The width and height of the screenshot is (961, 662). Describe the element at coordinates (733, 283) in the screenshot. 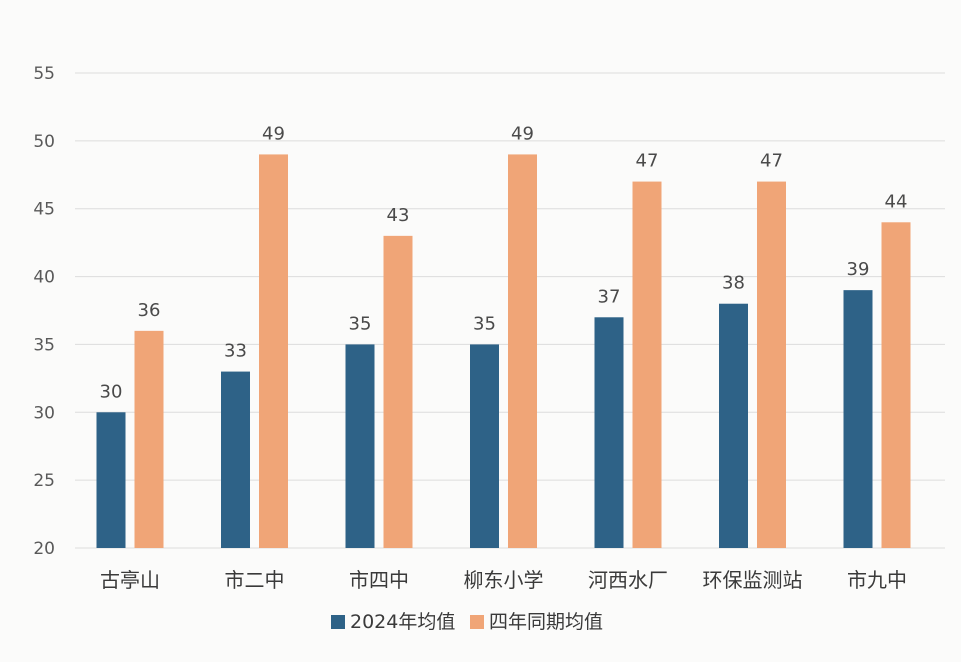

I see `data-label: 38` at that location.